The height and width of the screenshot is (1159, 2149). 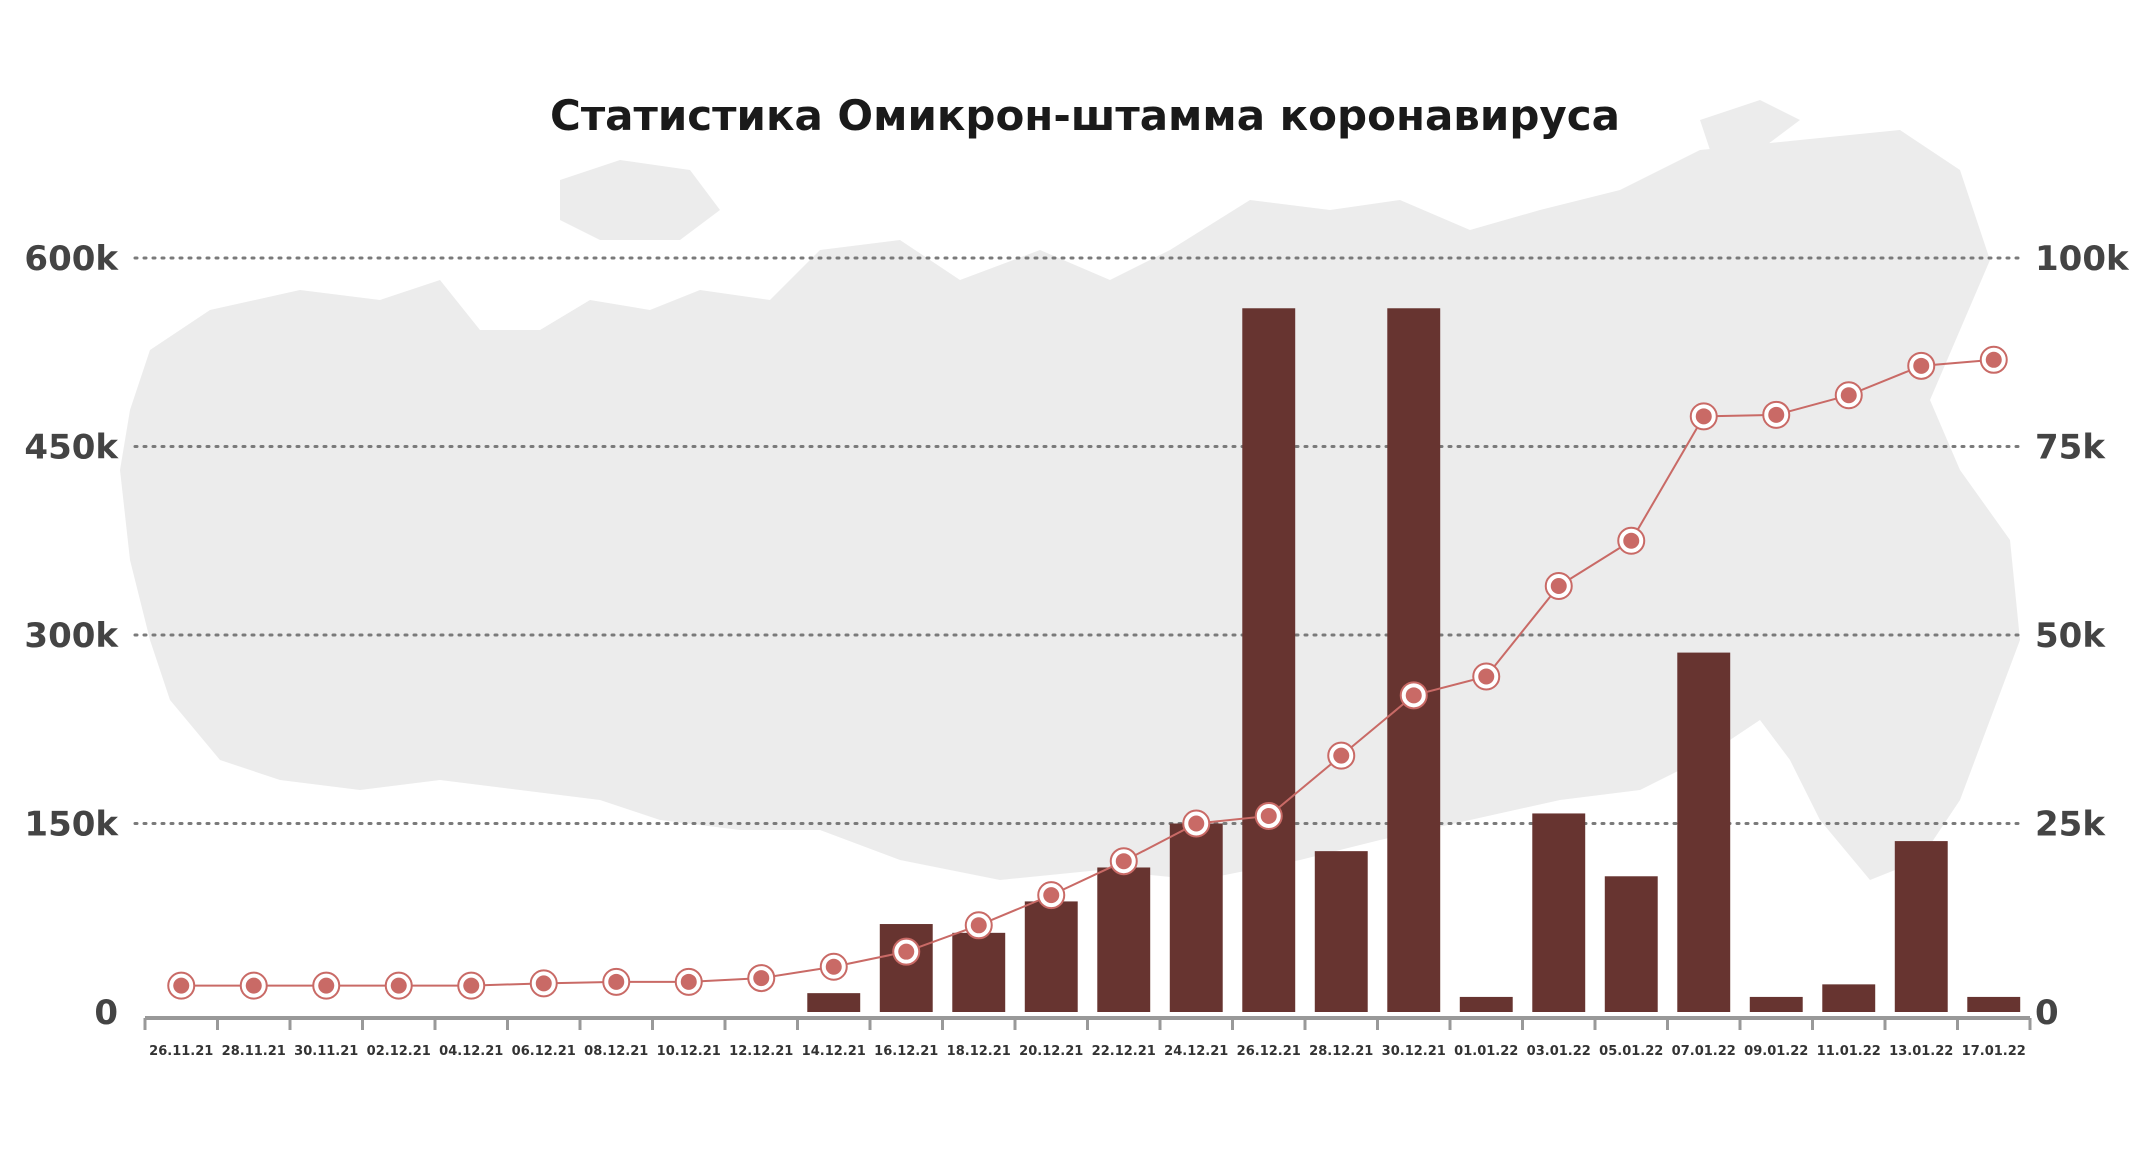 I want to click on y-tick-left: 600k, so click(x=71, y=259).